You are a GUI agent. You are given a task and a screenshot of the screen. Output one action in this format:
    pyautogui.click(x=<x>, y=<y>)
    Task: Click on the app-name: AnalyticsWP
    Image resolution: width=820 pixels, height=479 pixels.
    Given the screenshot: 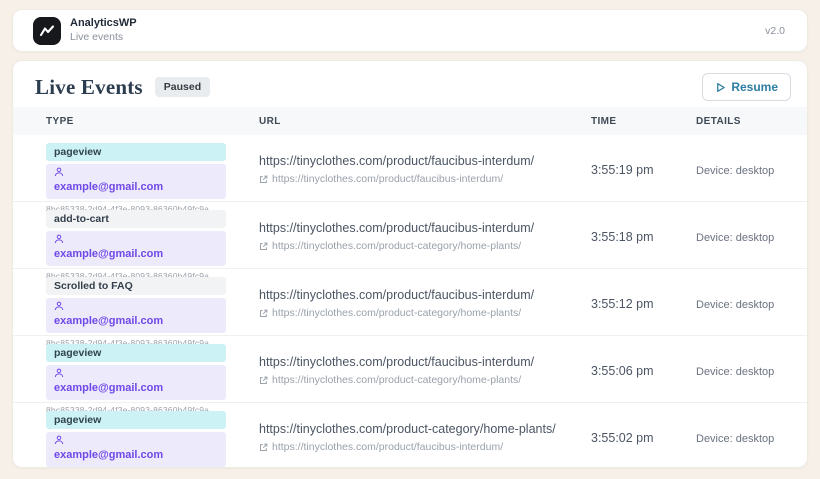 What is the action you would take?
    pyautogui.click(x=103, y=23)
    